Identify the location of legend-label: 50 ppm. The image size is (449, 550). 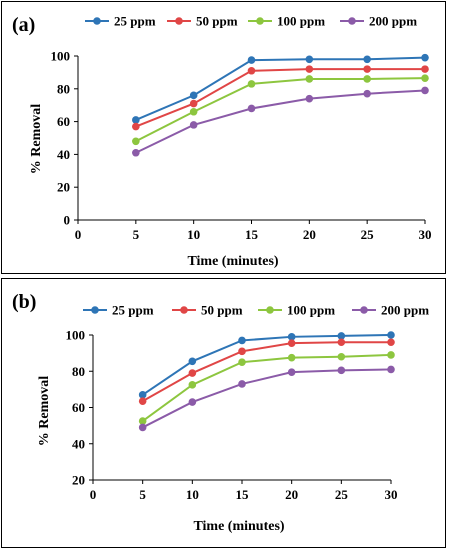
(217, 21).